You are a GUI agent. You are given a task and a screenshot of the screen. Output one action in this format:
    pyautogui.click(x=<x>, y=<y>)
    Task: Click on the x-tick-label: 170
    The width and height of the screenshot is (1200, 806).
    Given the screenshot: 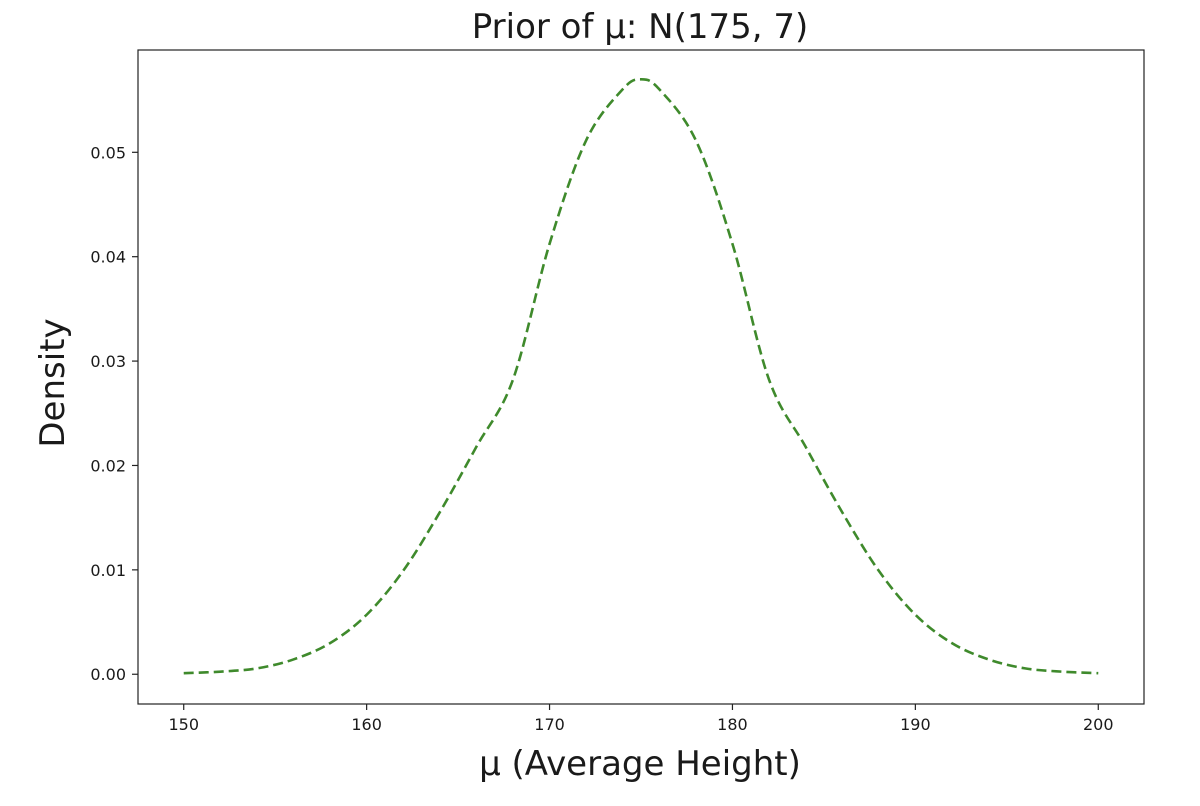 What is the action you would take?
    pyautogui.click(x=549, y=724)
    